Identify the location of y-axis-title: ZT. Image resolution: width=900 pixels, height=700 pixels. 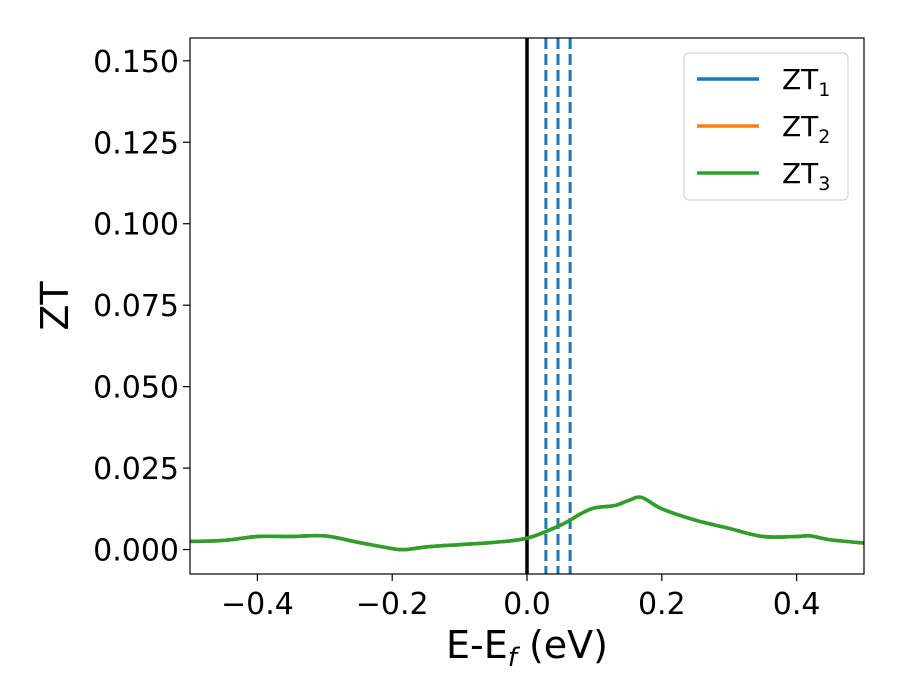
(55, 306).